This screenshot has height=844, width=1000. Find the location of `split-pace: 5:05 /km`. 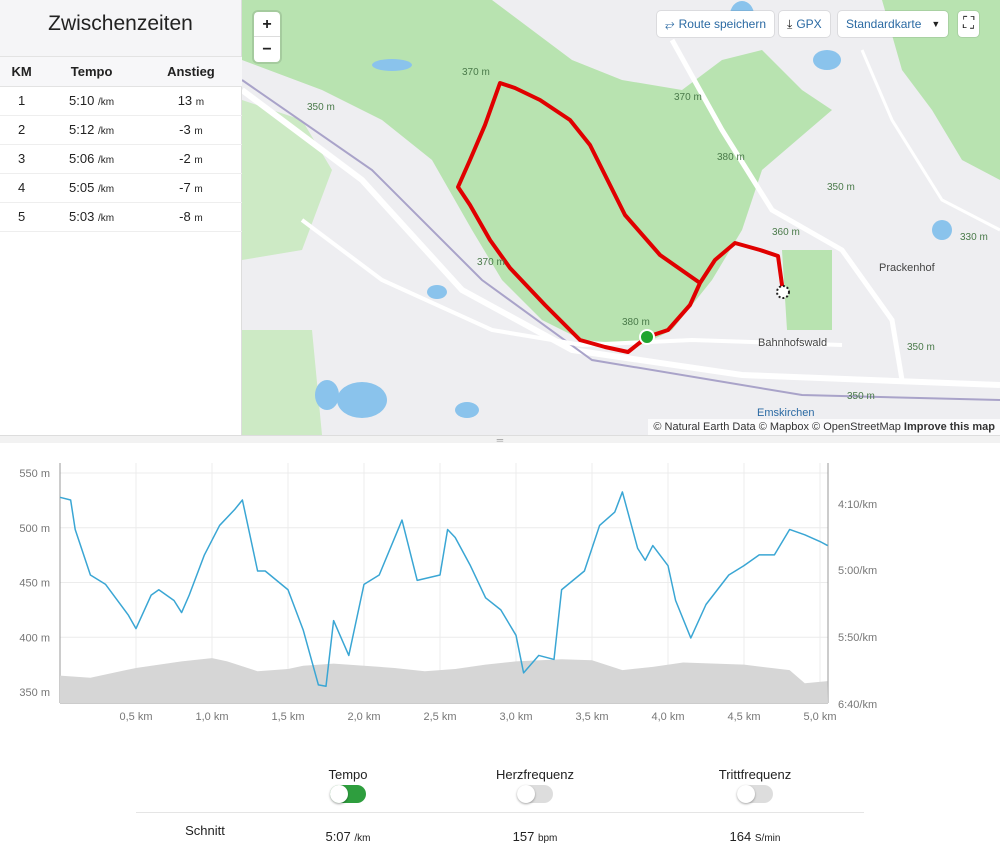

split-pace: 5:05 /km is located at coordinates (91, 188).